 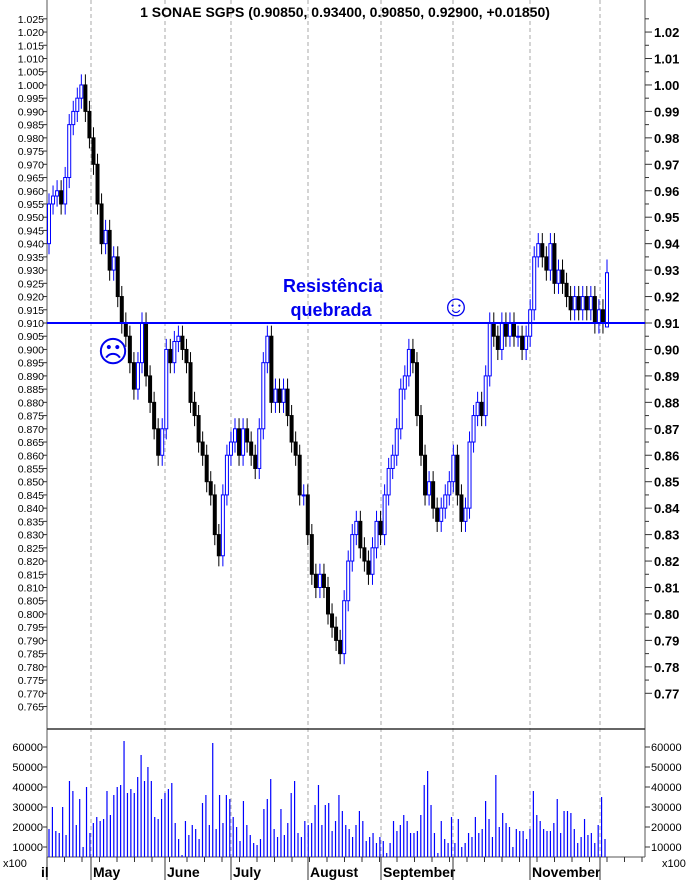 What do you see at coordinates (666, 848) in the screenshot?
I see `volume-right-label: 10000` at bounding box center [666, 848].